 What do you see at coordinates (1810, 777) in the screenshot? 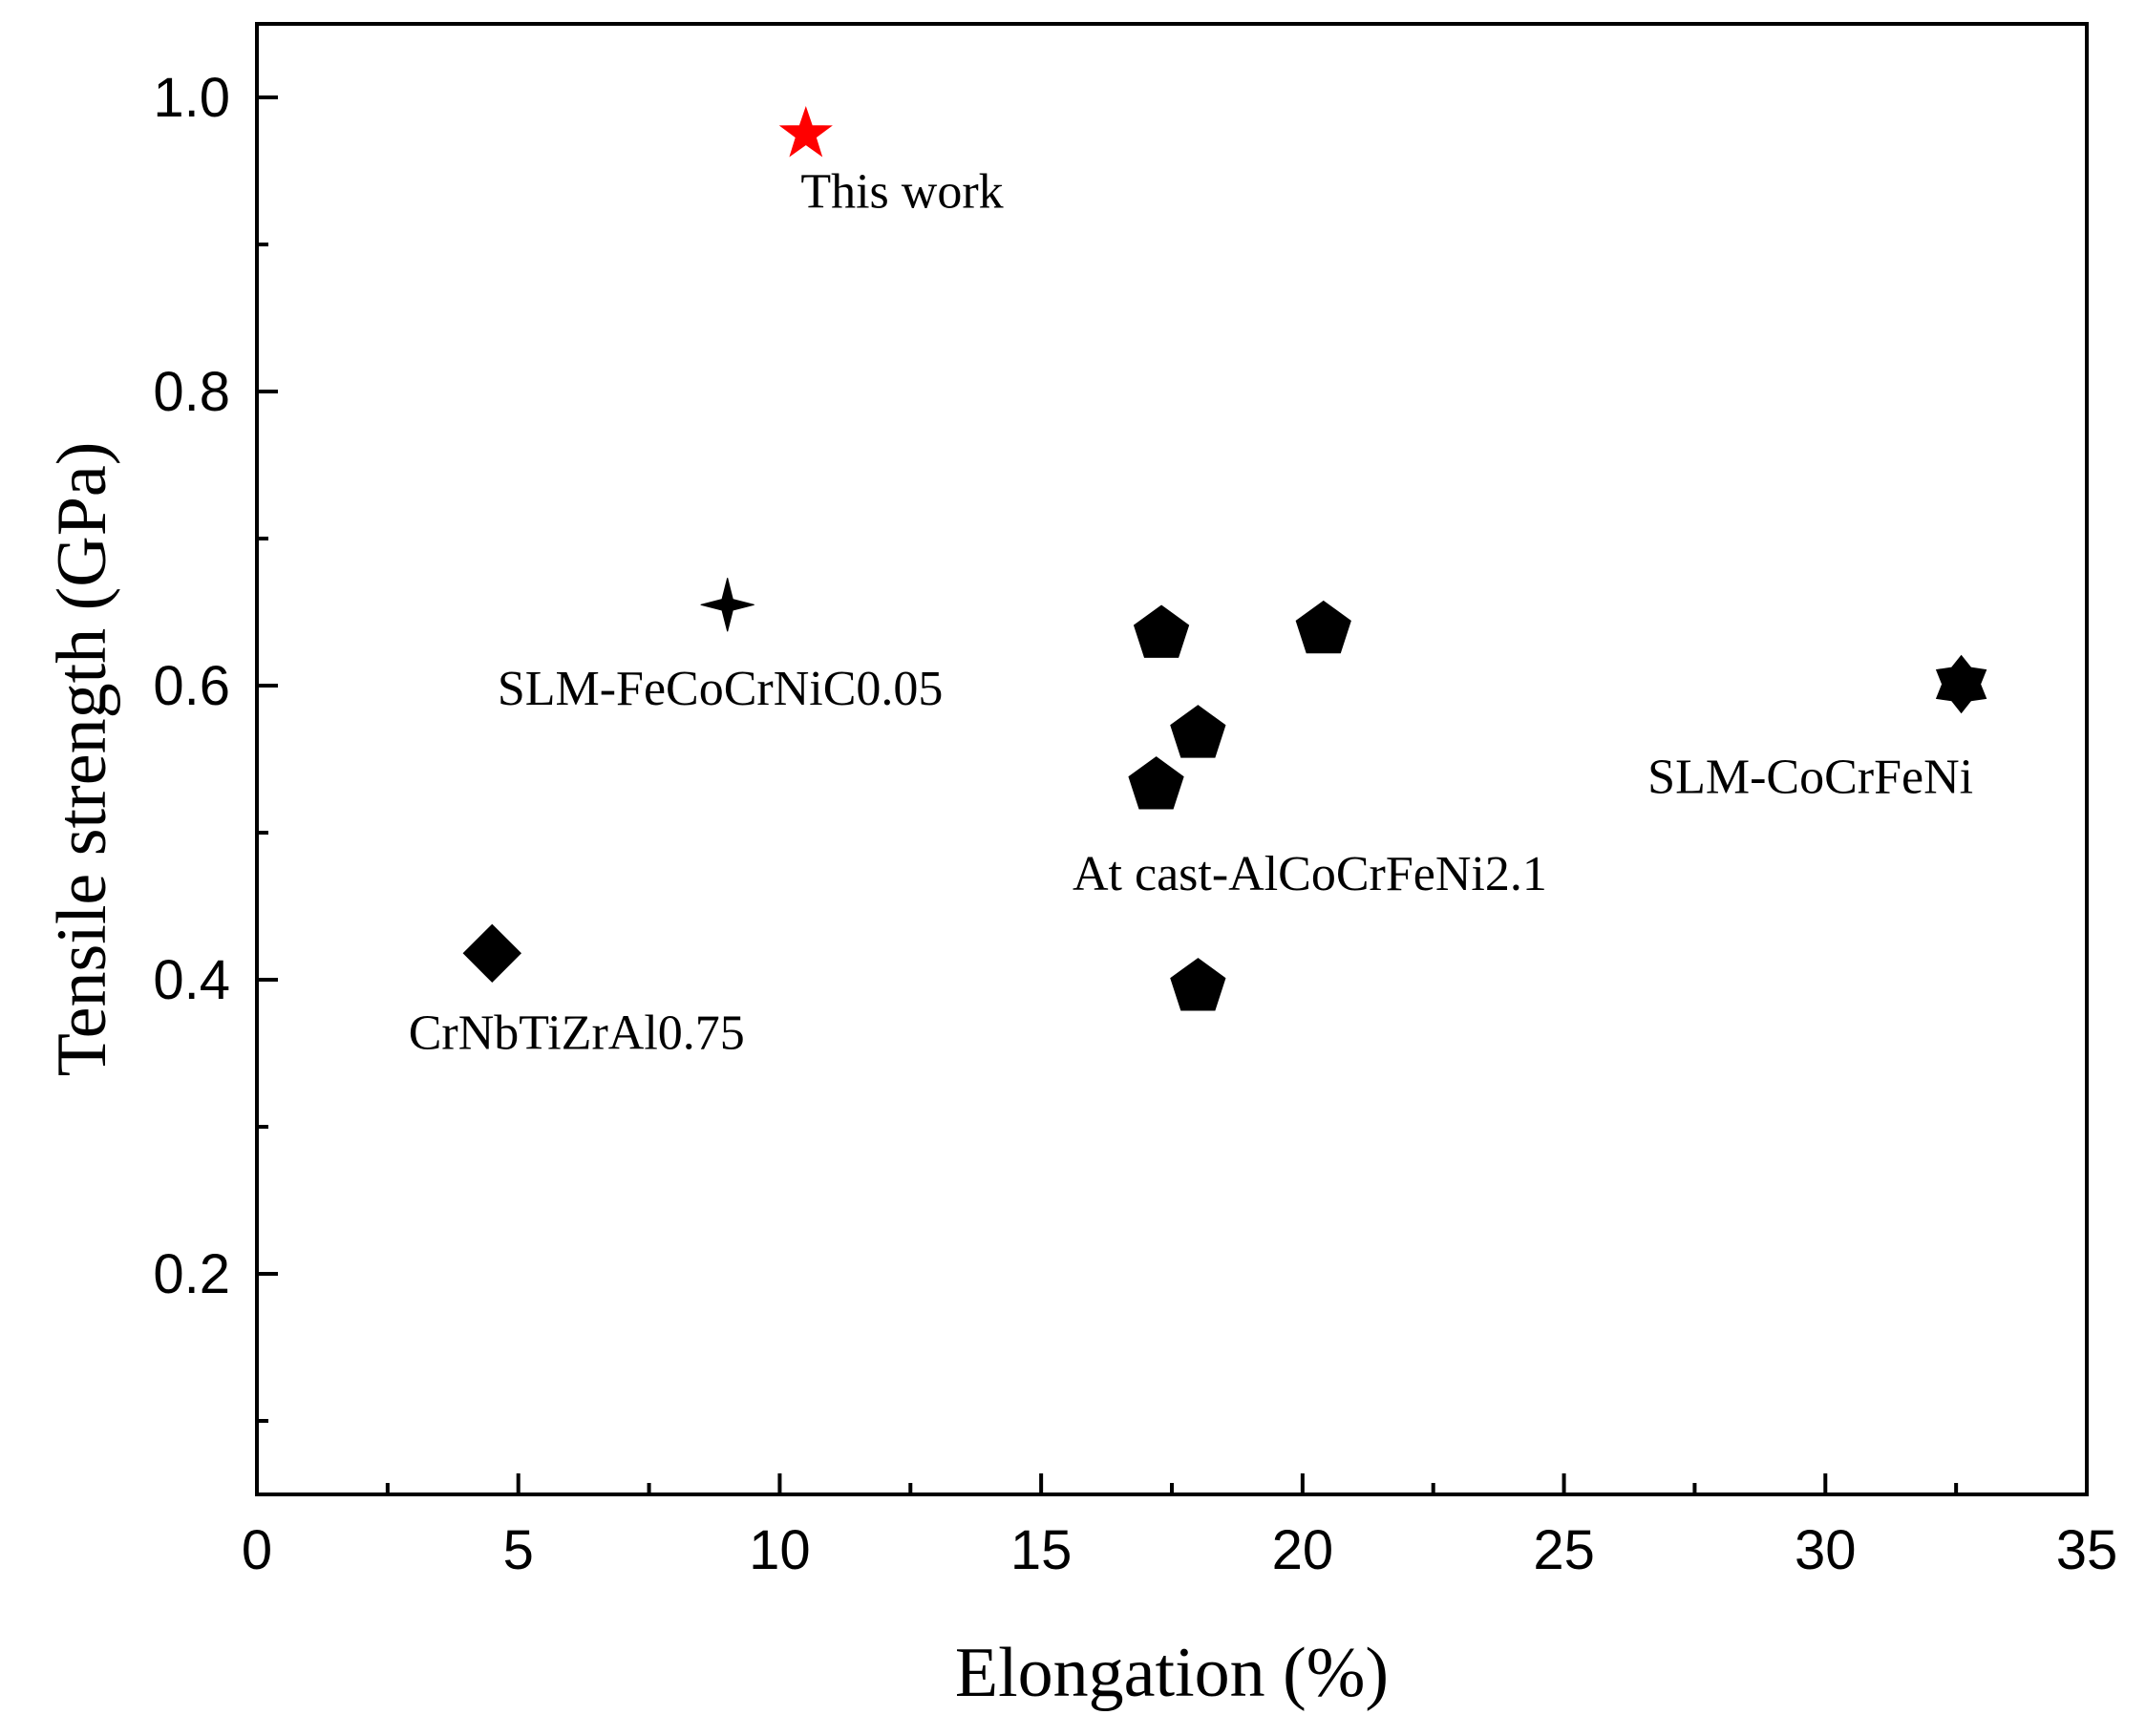
I see `annotation-label: SLM-CoCrFeNi` at bounding box center [1810, 777].